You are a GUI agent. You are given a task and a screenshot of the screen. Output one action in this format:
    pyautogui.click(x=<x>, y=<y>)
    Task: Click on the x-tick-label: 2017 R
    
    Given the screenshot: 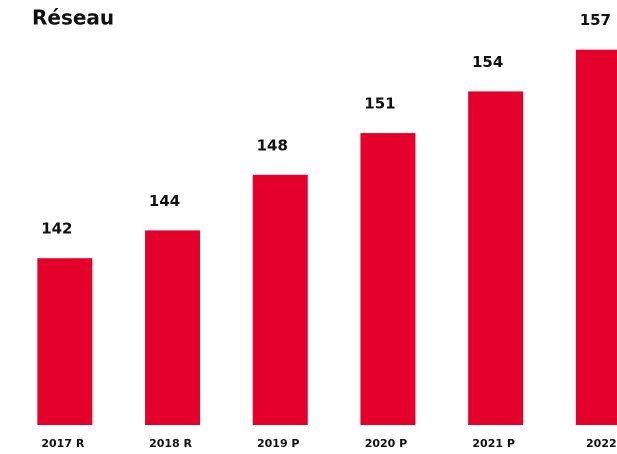 What is the action you would take?
    pyautogui.click(x=62, y=443)
    